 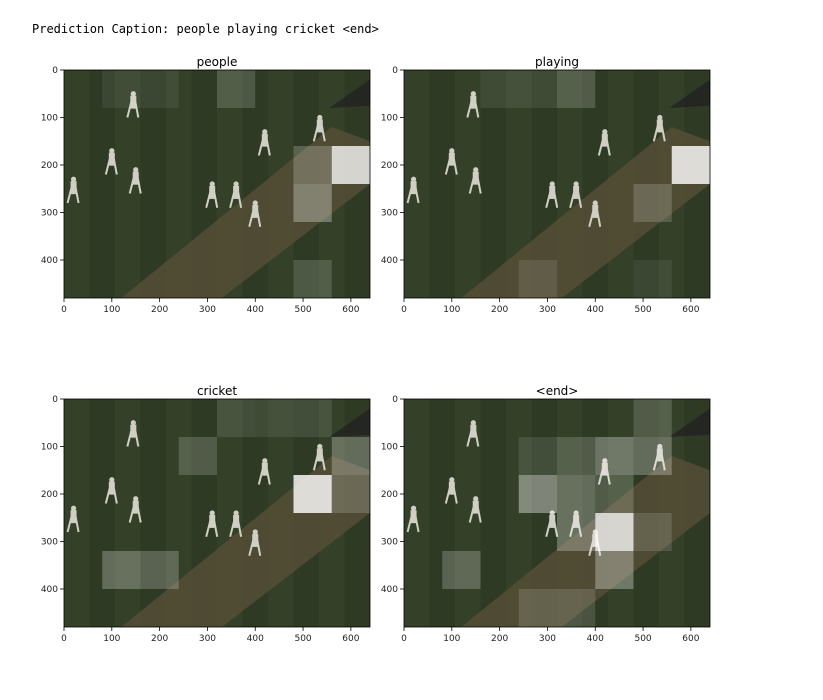 What do you see at coordinates (49, 590) in the screenshot?
I see `y-tick-label: 400` at bounding box center [49, 590].